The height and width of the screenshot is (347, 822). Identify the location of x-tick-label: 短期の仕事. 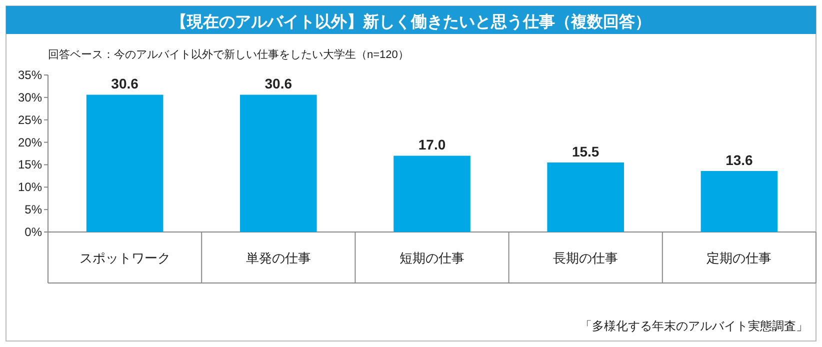
(432, 258).